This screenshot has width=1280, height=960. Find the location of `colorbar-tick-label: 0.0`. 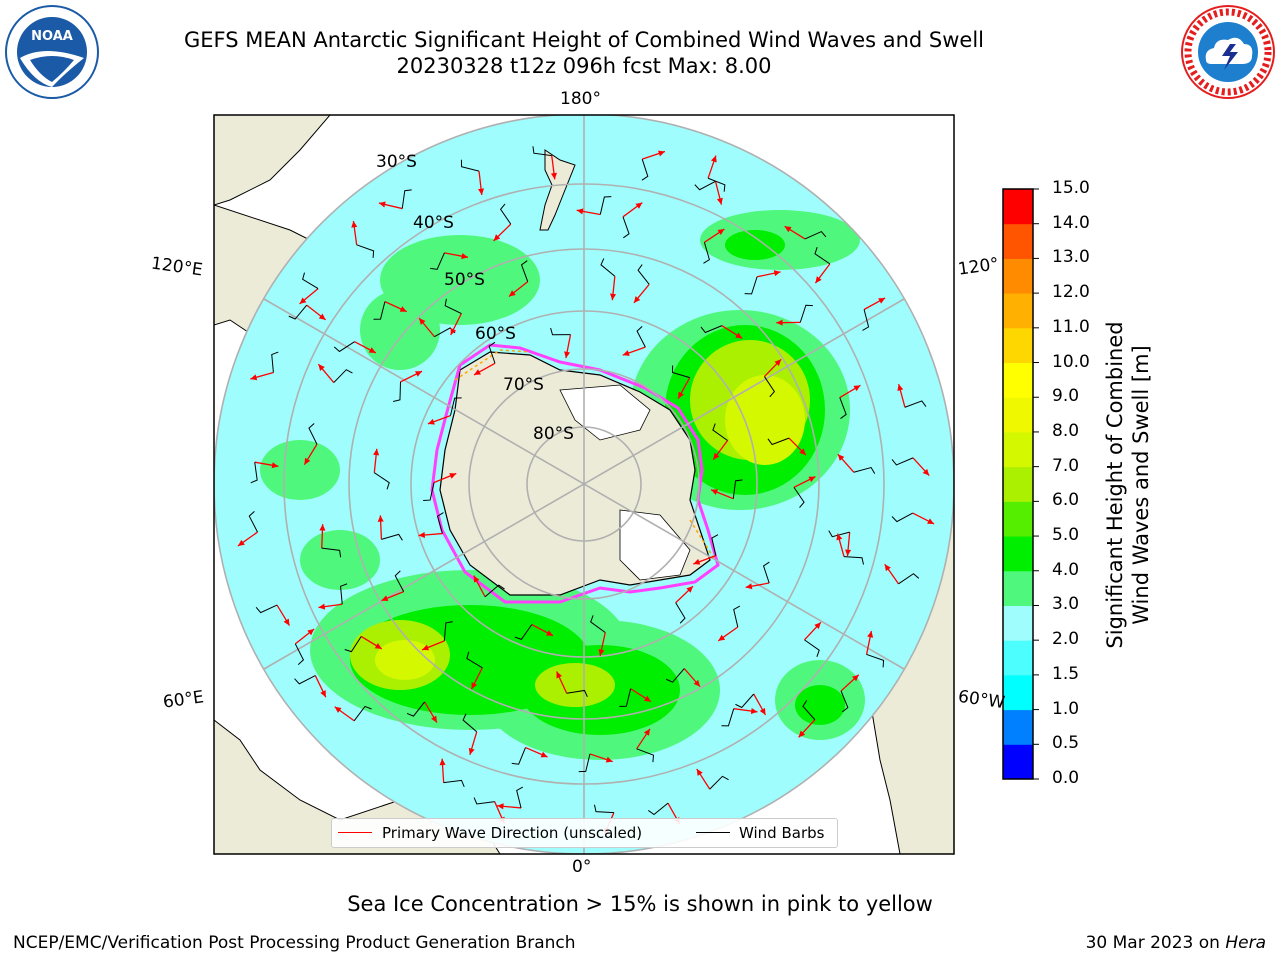

colorbar-tick-label: 0.0 is located at coordinates (1066, 778).